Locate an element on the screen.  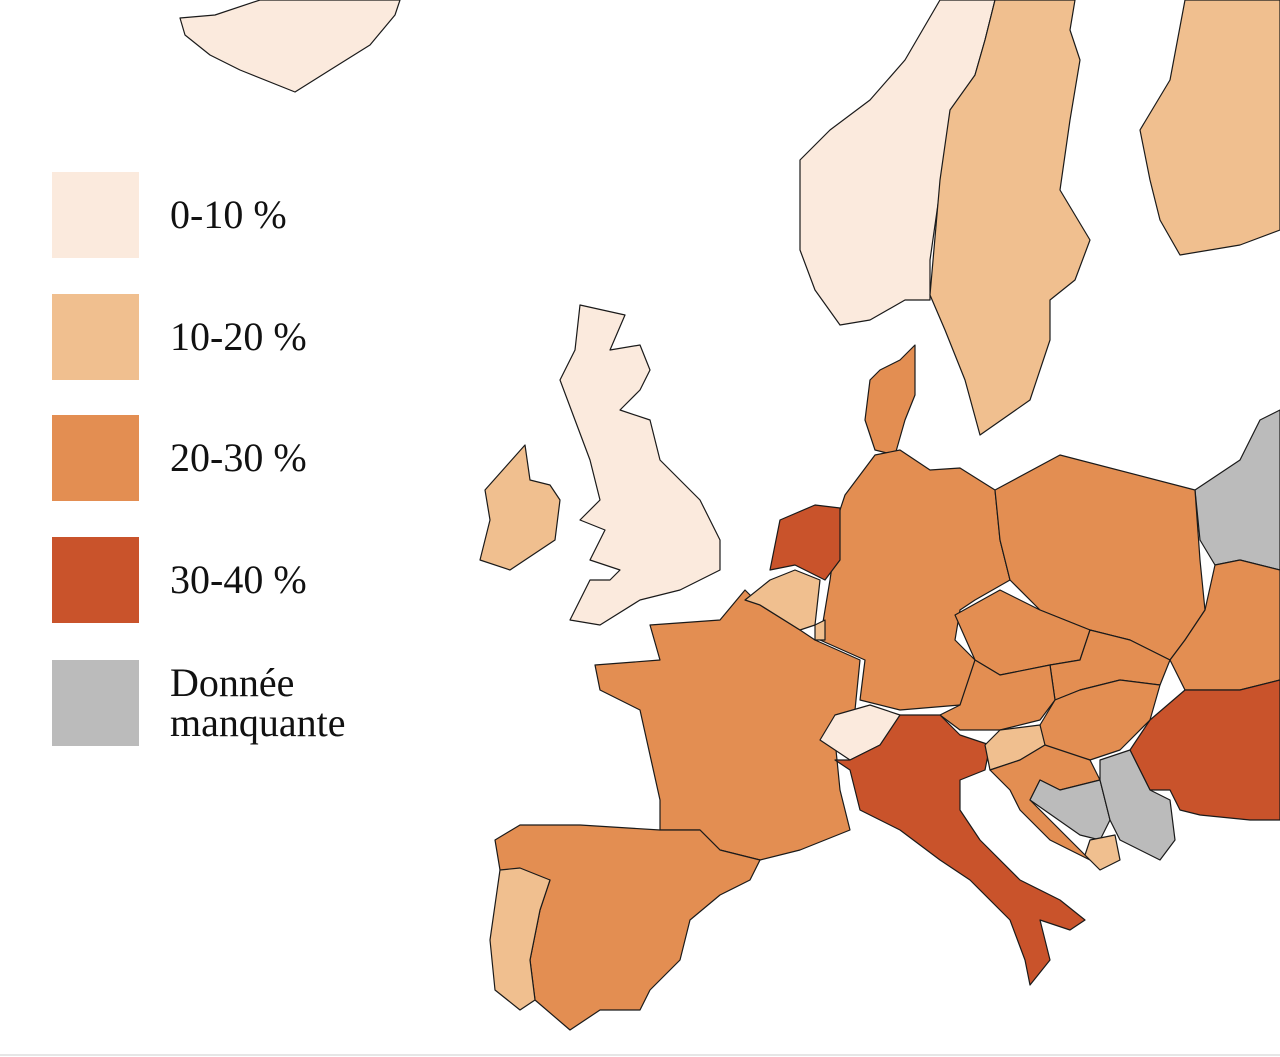
legend-item: Donnée manquante is located at coordinates (262, 703).